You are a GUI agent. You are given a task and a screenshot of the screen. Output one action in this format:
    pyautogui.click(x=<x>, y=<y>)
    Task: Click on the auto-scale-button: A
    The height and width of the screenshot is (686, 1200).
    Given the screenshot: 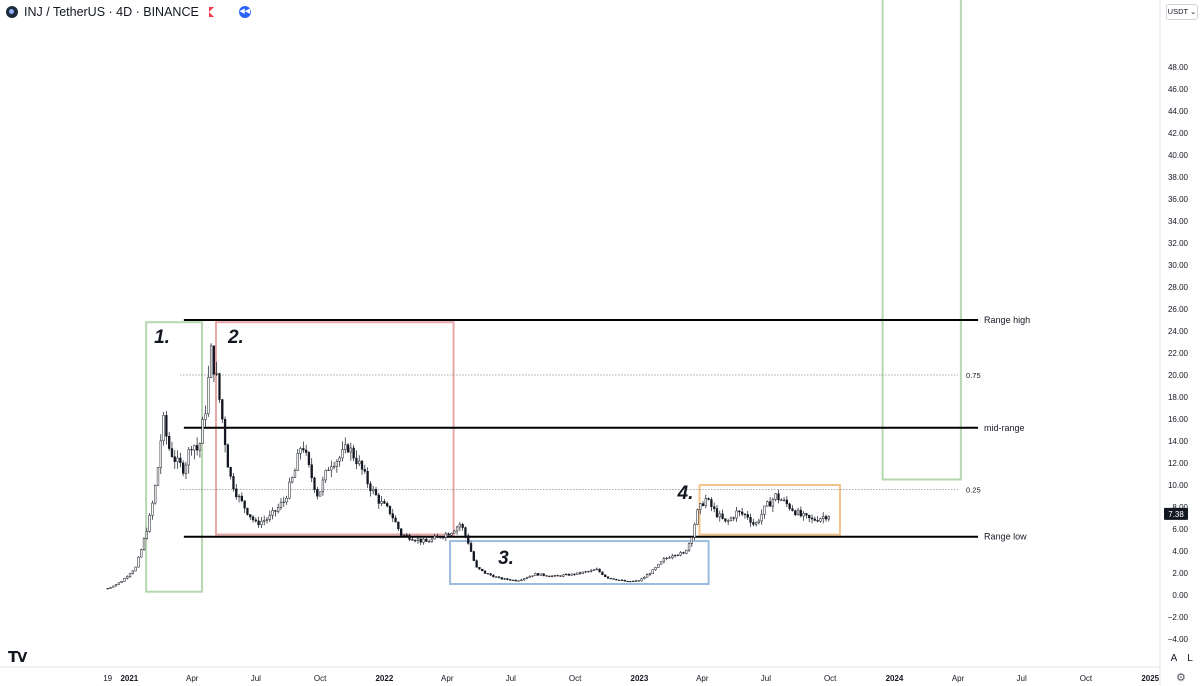 What is the action you would take?
    pyautogui.click(x=1174, y=658)
    